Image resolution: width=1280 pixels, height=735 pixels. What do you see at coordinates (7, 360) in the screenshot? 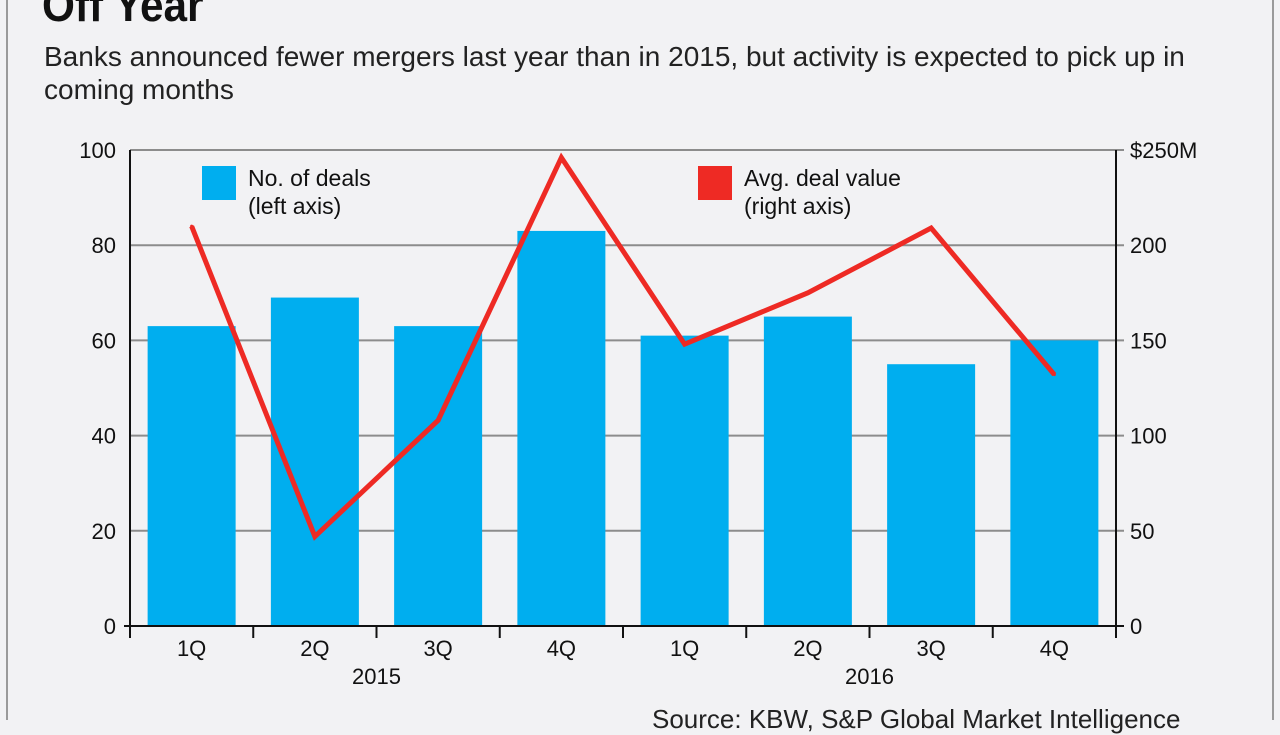
I see `frame-left-border` at bounding box center [7, 360].